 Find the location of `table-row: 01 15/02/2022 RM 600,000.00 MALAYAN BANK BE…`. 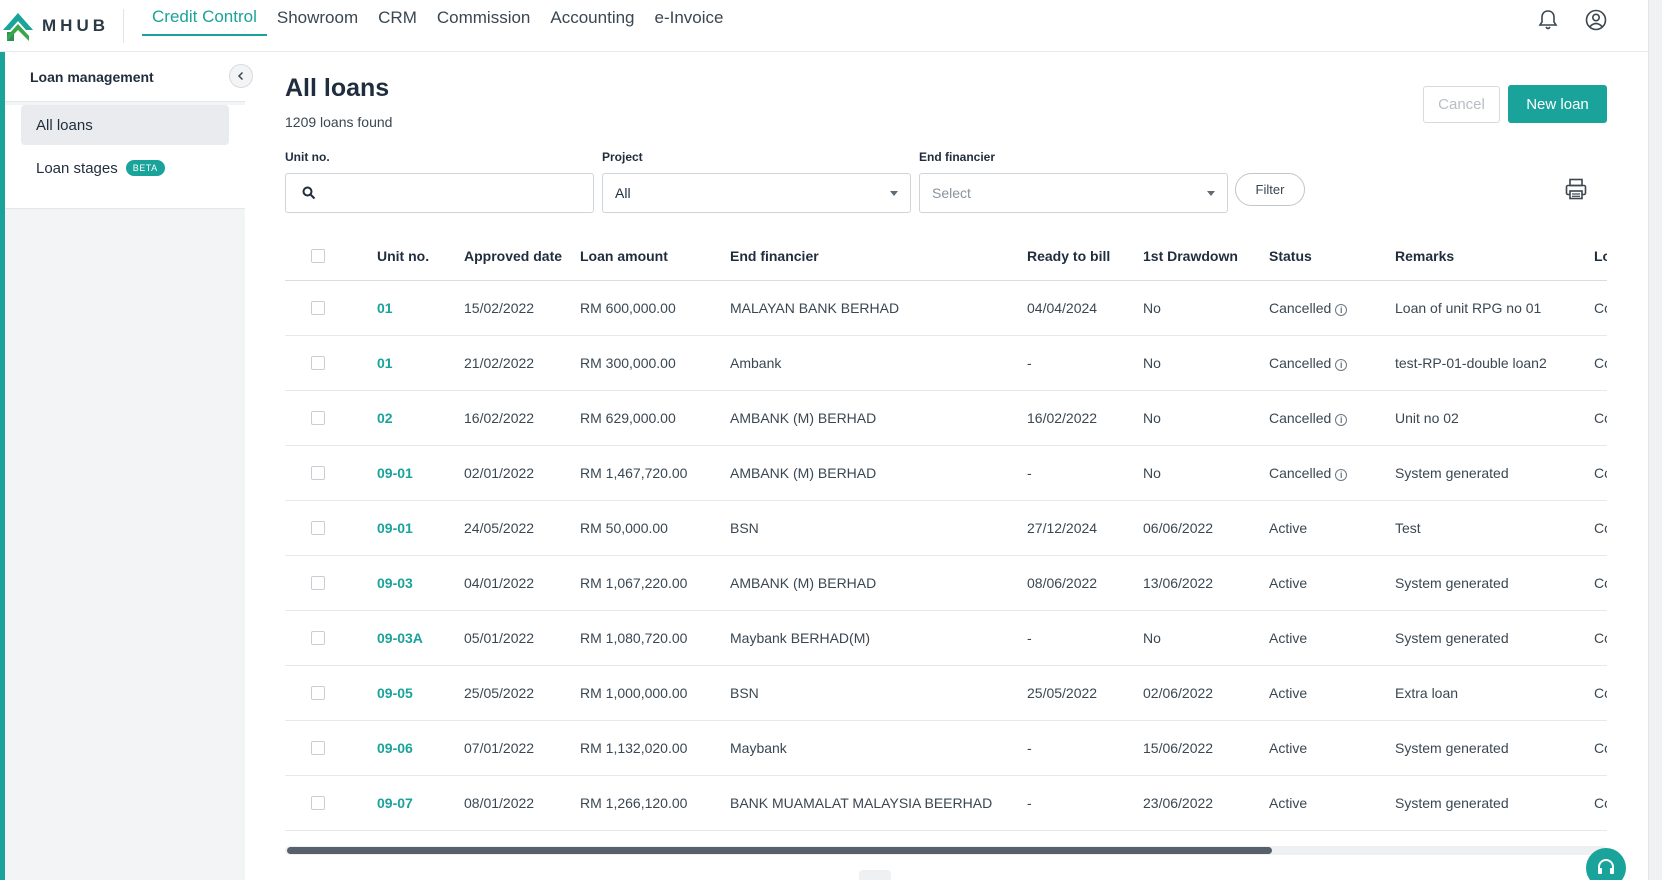

table-row: 01 15/02/2022 RM 600,000.00 MALAYAN BANK BE… is located at coordinates (946, 308).